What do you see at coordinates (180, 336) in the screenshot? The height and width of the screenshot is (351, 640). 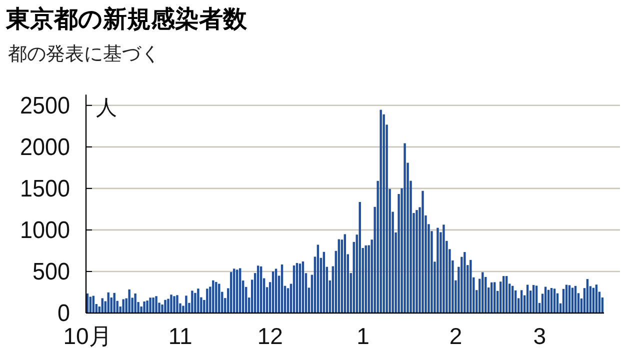 I see `x-tick-label: 11` at bounding box center [180, 336].